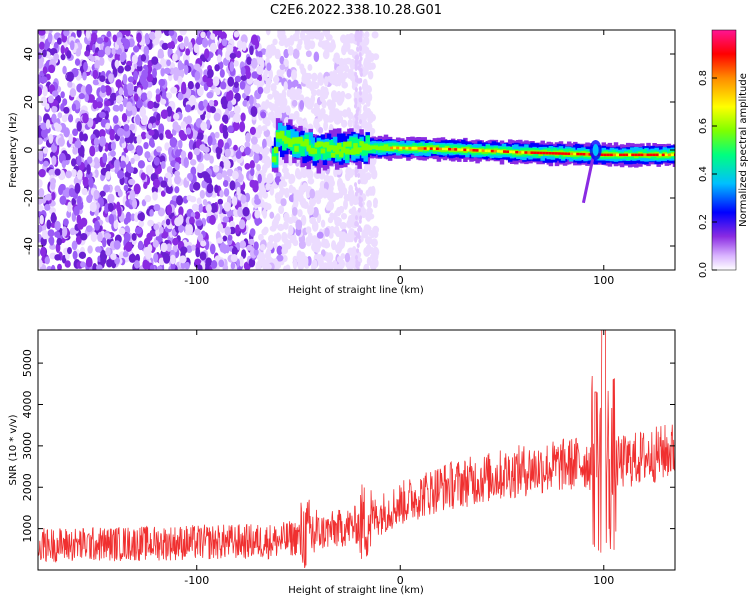 The image size is (750, 604). What do you see at coordinates (27, 529) in the screenshot?
I see `y-tick-label: 1000` at bounding box center [27, 529].